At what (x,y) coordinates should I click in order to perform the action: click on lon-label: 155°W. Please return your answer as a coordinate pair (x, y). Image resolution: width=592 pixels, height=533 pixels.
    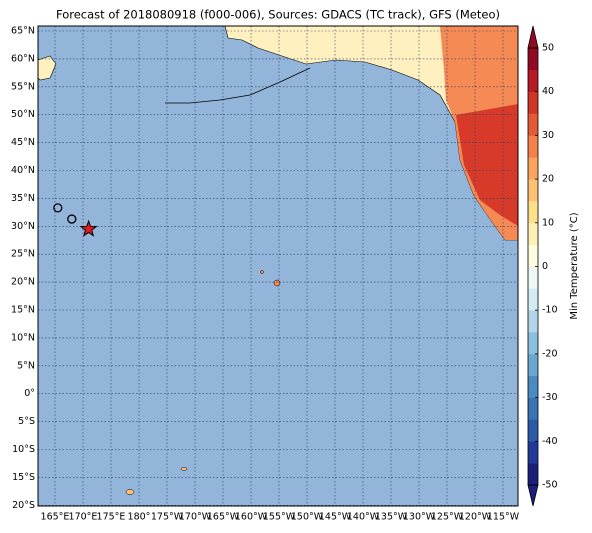
    Looking at the image, I should click on (279, 517).